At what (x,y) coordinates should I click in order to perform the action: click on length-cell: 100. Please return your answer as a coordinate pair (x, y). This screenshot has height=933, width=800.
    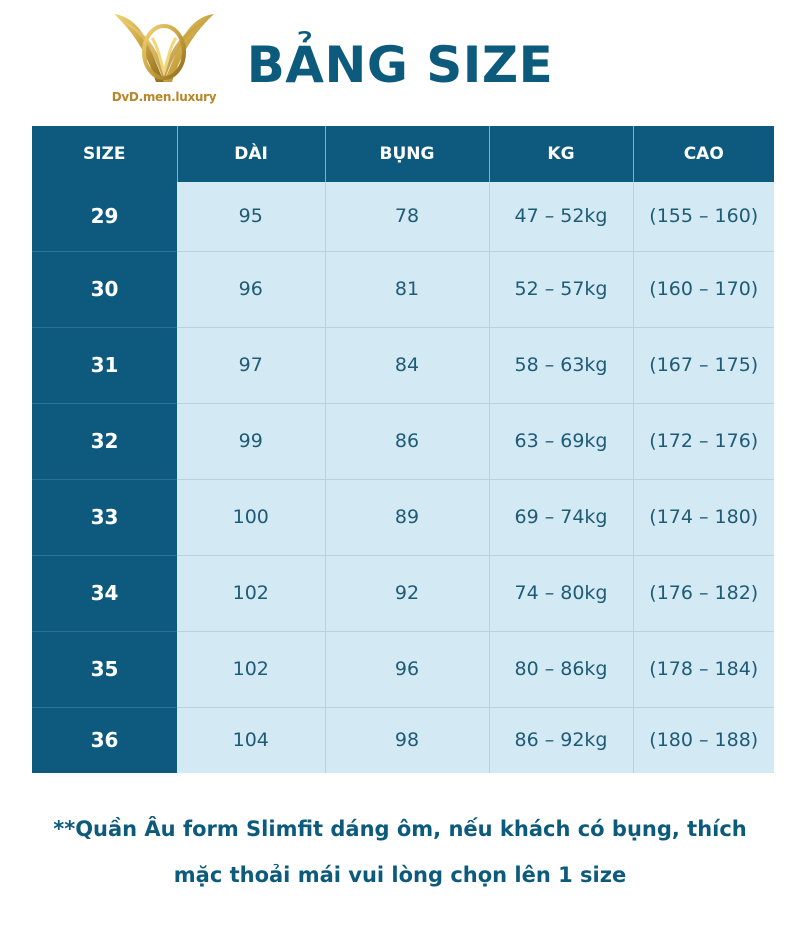
    Looking at the image, I should click on (251, 517).